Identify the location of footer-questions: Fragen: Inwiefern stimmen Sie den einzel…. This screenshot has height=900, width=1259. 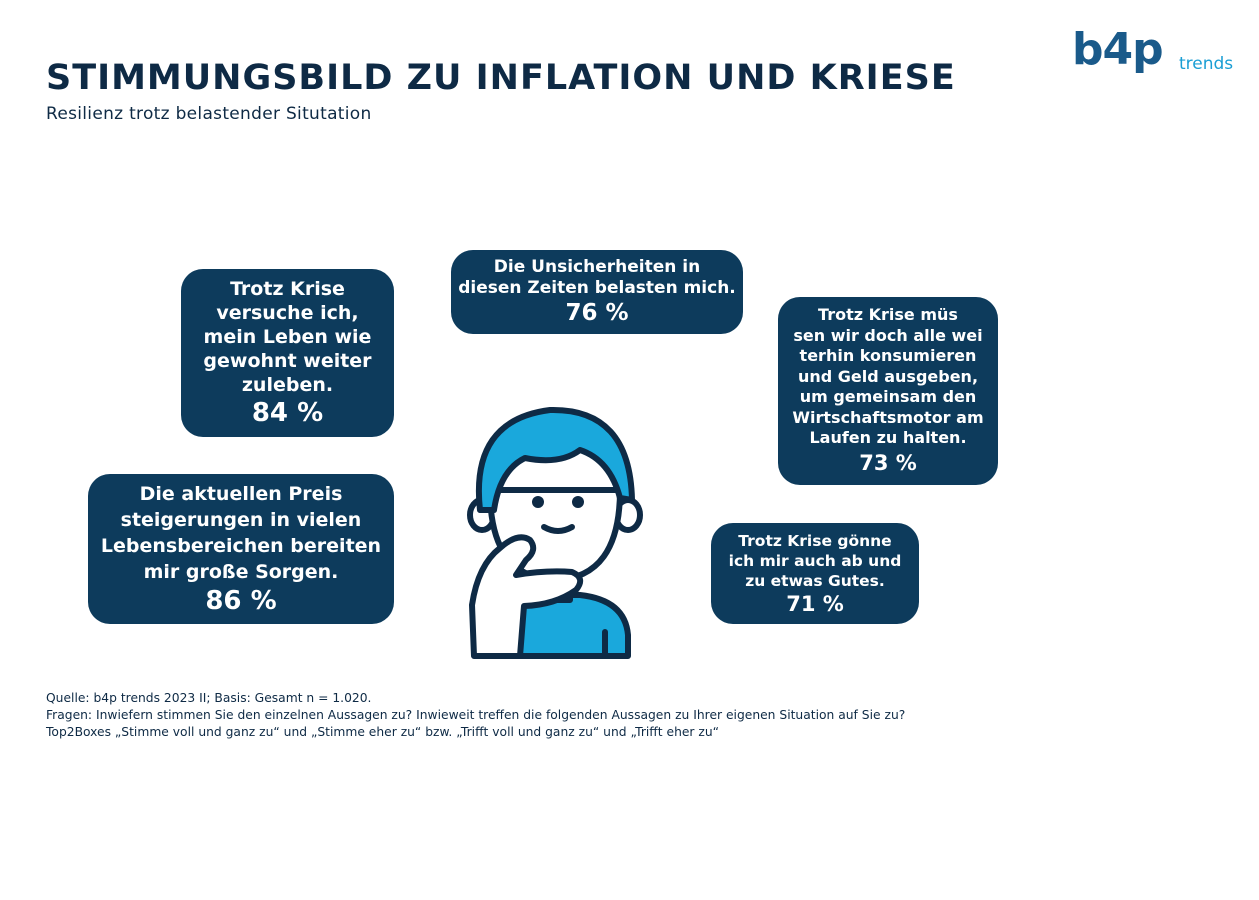
(476, 715).